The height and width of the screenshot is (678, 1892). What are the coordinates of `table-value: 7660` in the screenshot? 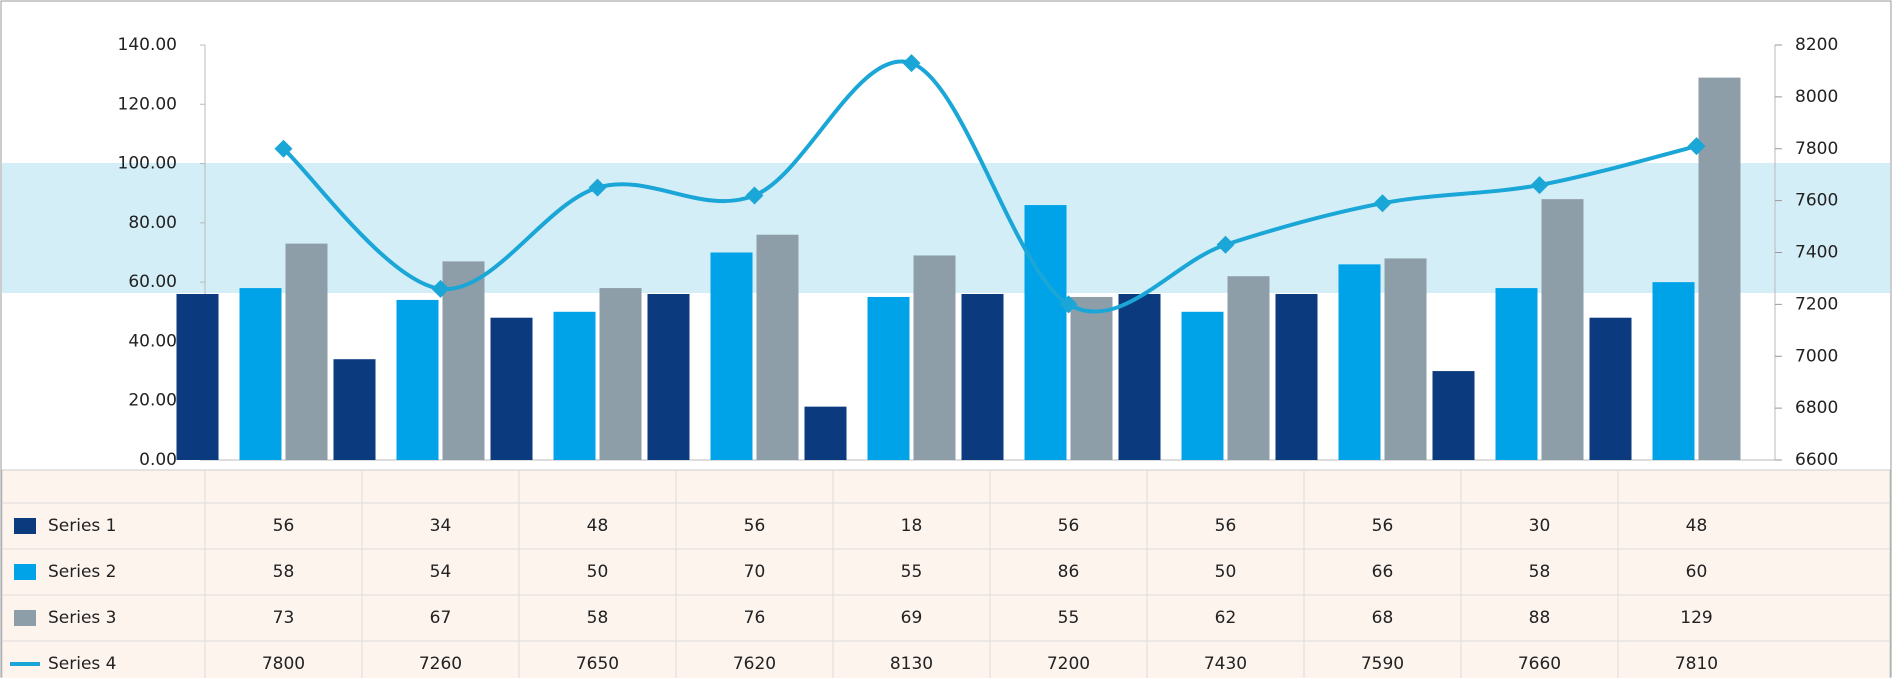 It's located at (1539, 664).